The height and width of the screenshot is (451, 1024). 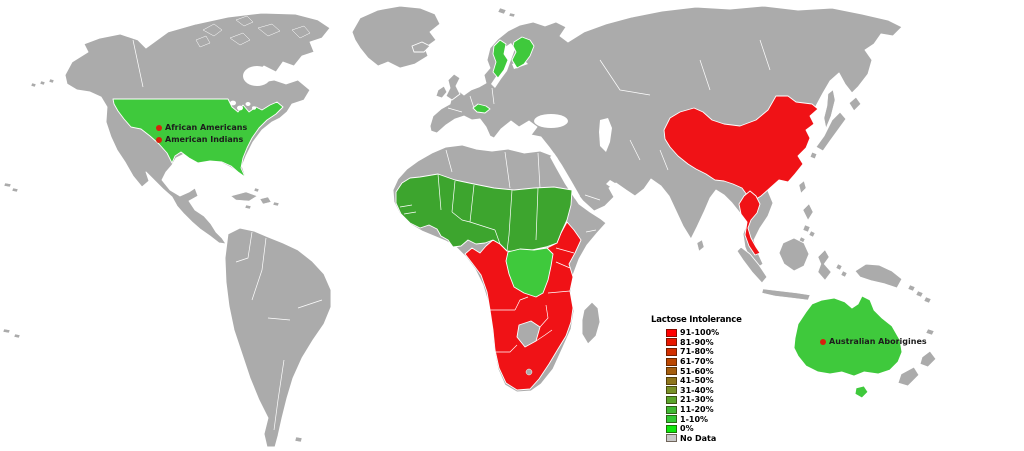 I want to click on sahel-country-borders, so click(x=469, y=212).